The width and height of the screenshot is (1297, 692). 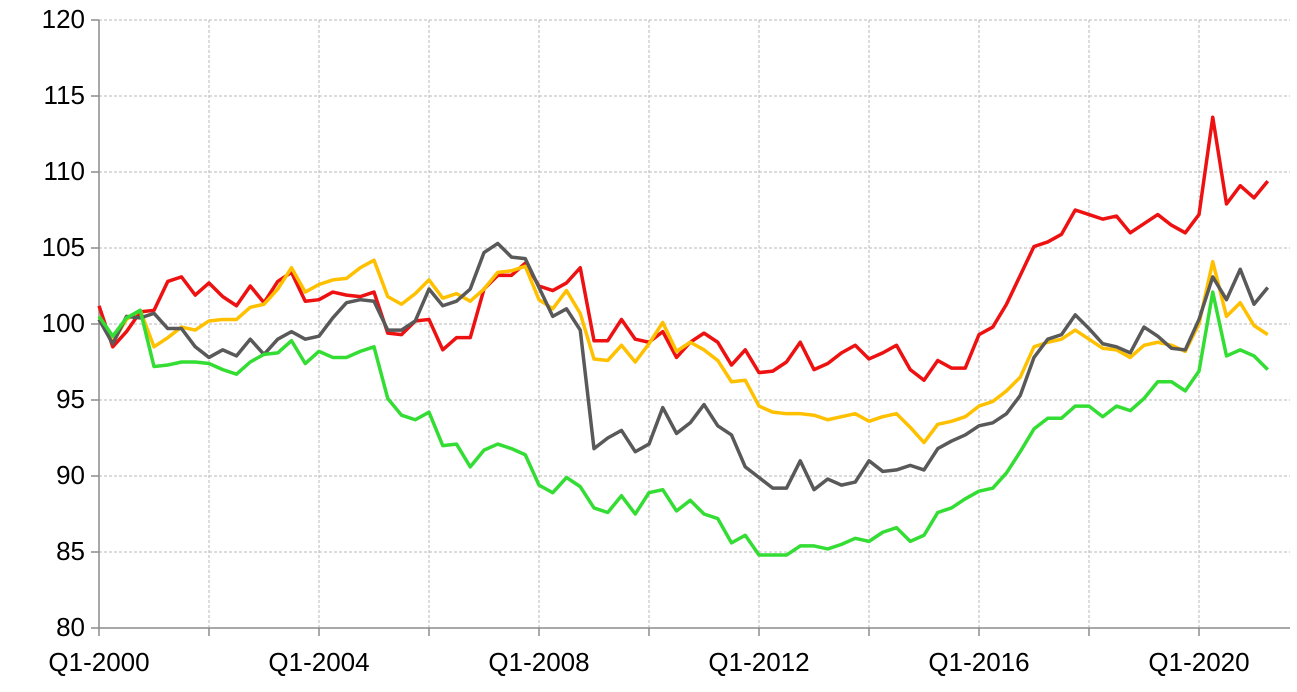 I want to click on y-tick-label: 80, so click(x=70, y=627).